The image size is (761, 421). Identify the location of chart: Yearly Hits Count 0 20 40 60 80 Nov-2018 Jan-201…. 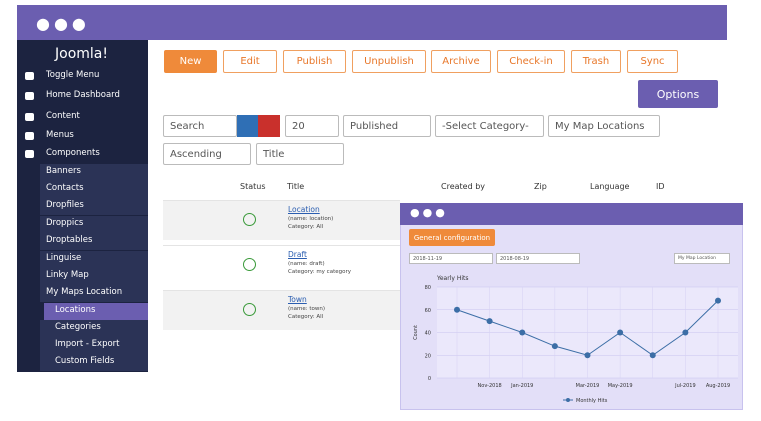
(575, 339).